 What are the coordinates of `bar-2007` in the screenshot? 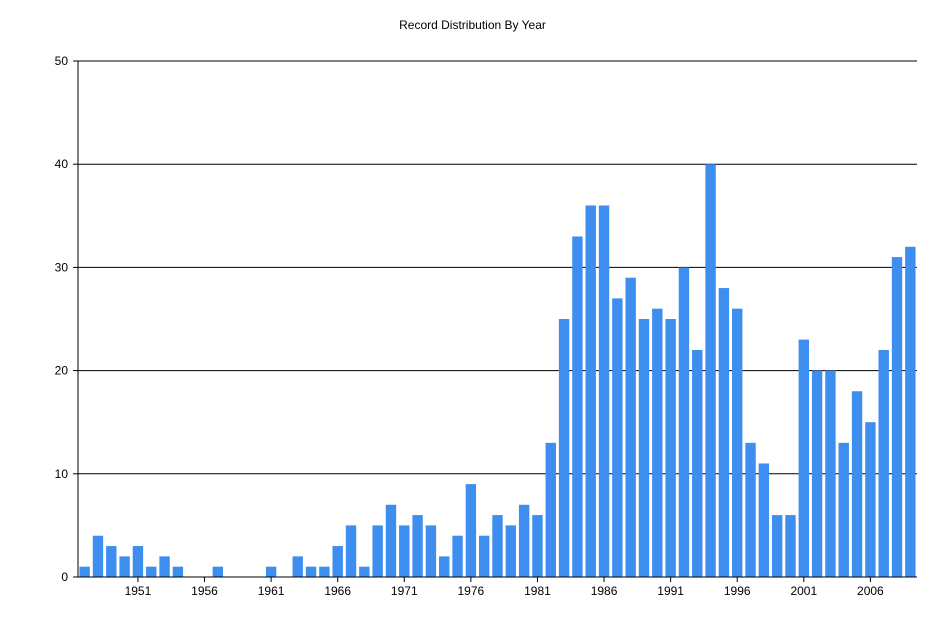 It's located at (883, 463).